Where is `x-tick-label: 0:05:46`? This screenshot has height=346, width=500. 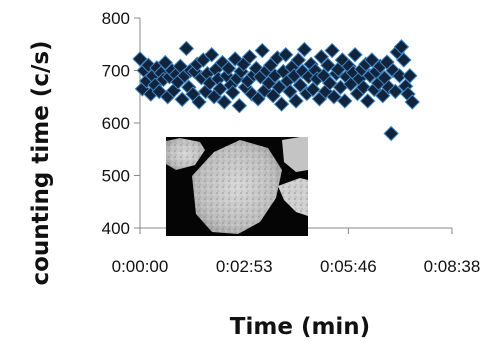 x-tick-label: 0:05:46 is located at coordinates (348, 266).